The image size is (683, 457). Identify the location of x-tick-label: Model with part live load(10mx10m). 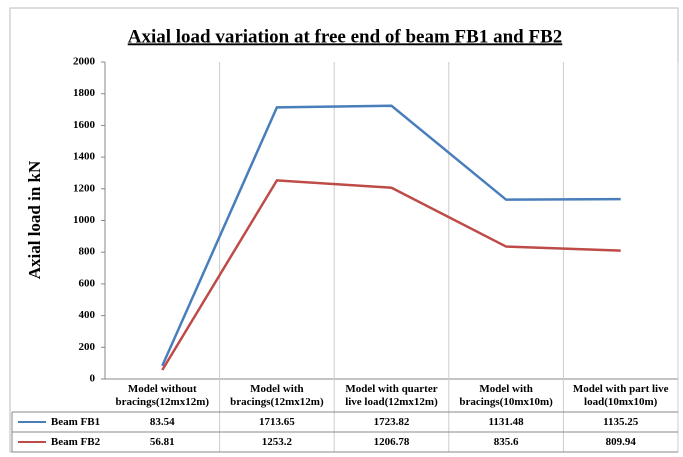
(620, 395).